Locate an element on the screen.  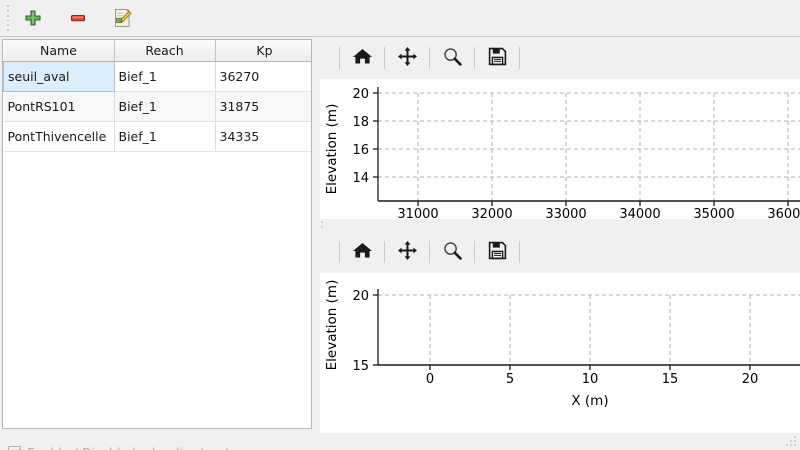
cross-section-ylabel: Elevation (m) is located at coordinates (332, 325).